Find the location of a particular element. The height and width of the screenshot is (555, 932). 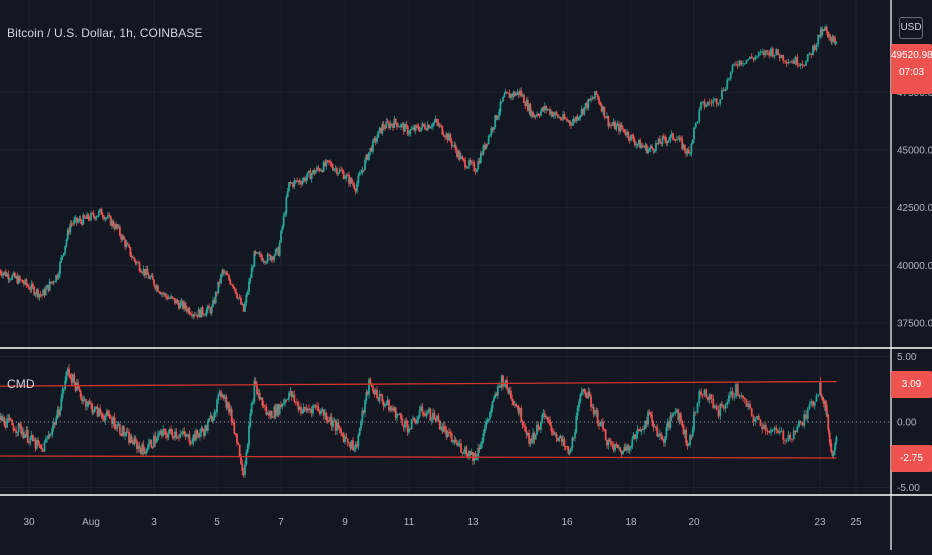

currency-button: USD is located at coordinates (911, 28).